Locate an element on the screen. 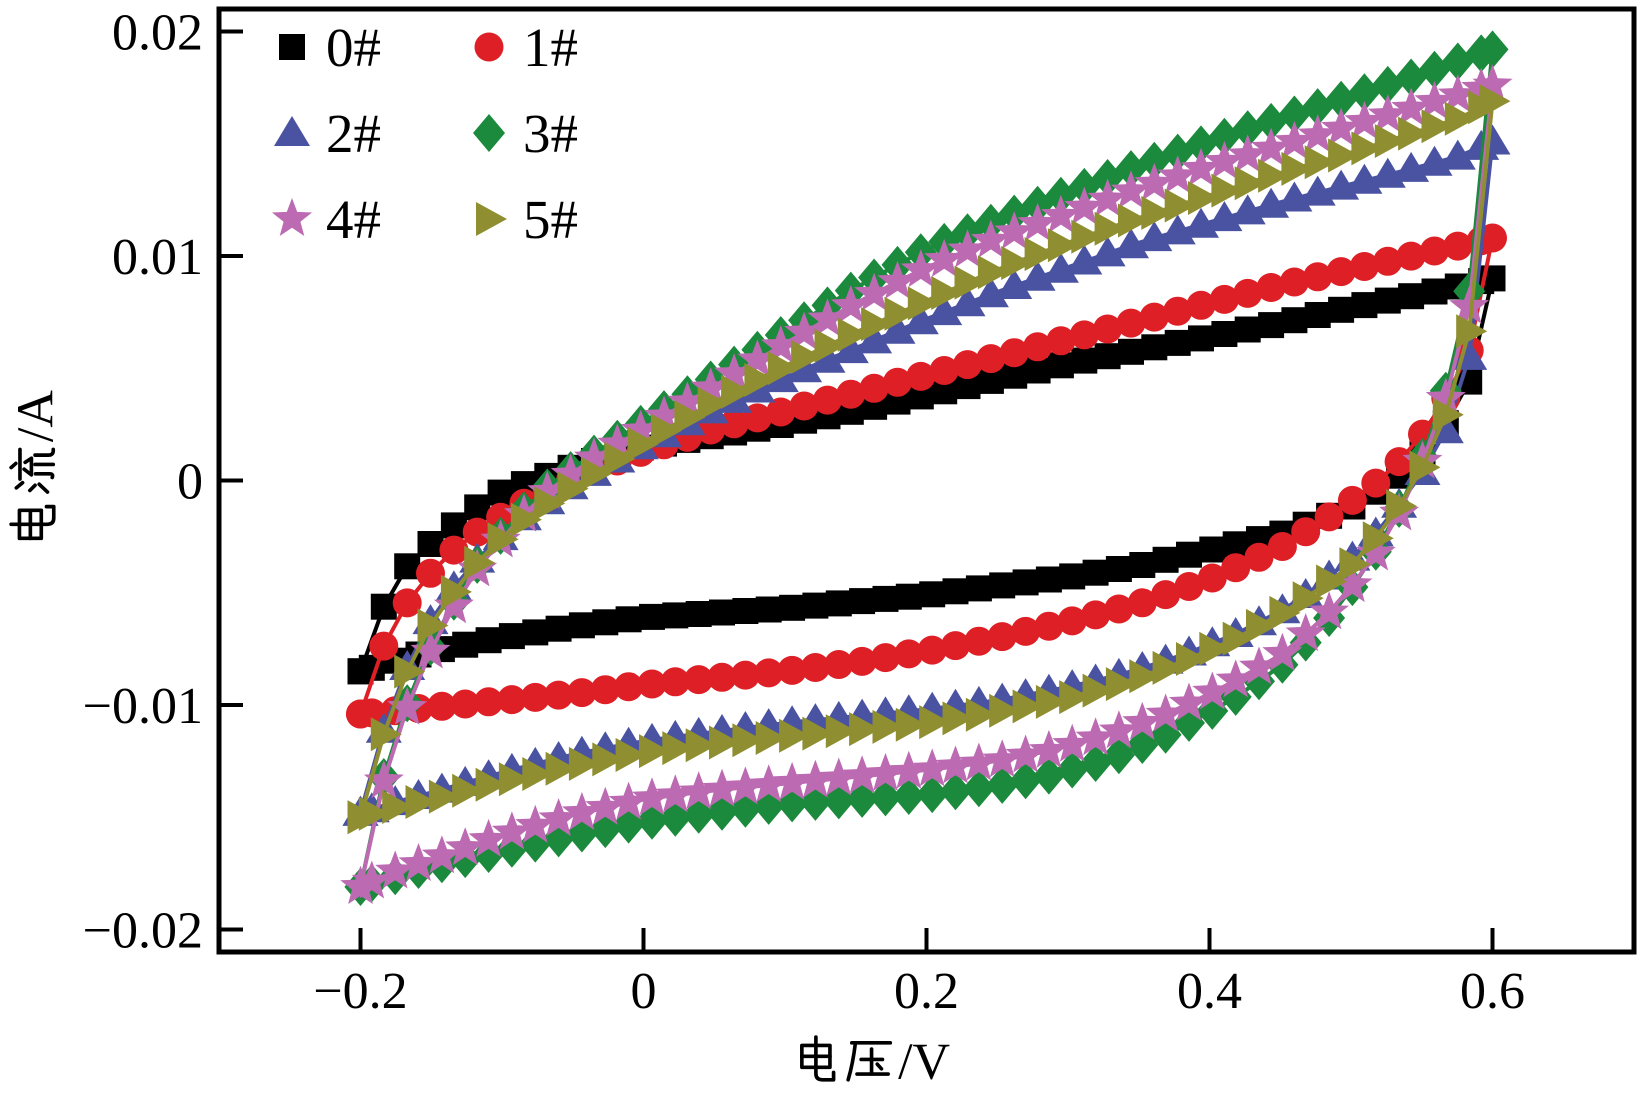 This screenshot has height=1105, width=1640. x-tick-label: 0 is located at coordinates (644, 991).